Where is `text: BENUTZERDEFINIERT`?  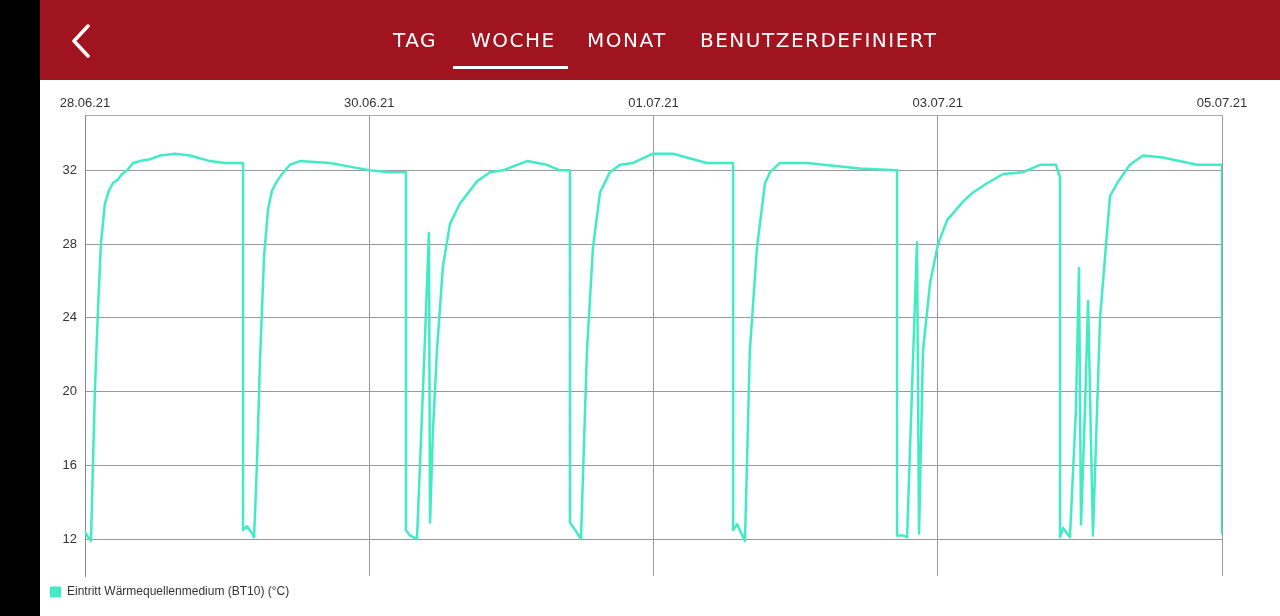 text: BENUTZERDEFINIERT is located at coordinates (819, 40).